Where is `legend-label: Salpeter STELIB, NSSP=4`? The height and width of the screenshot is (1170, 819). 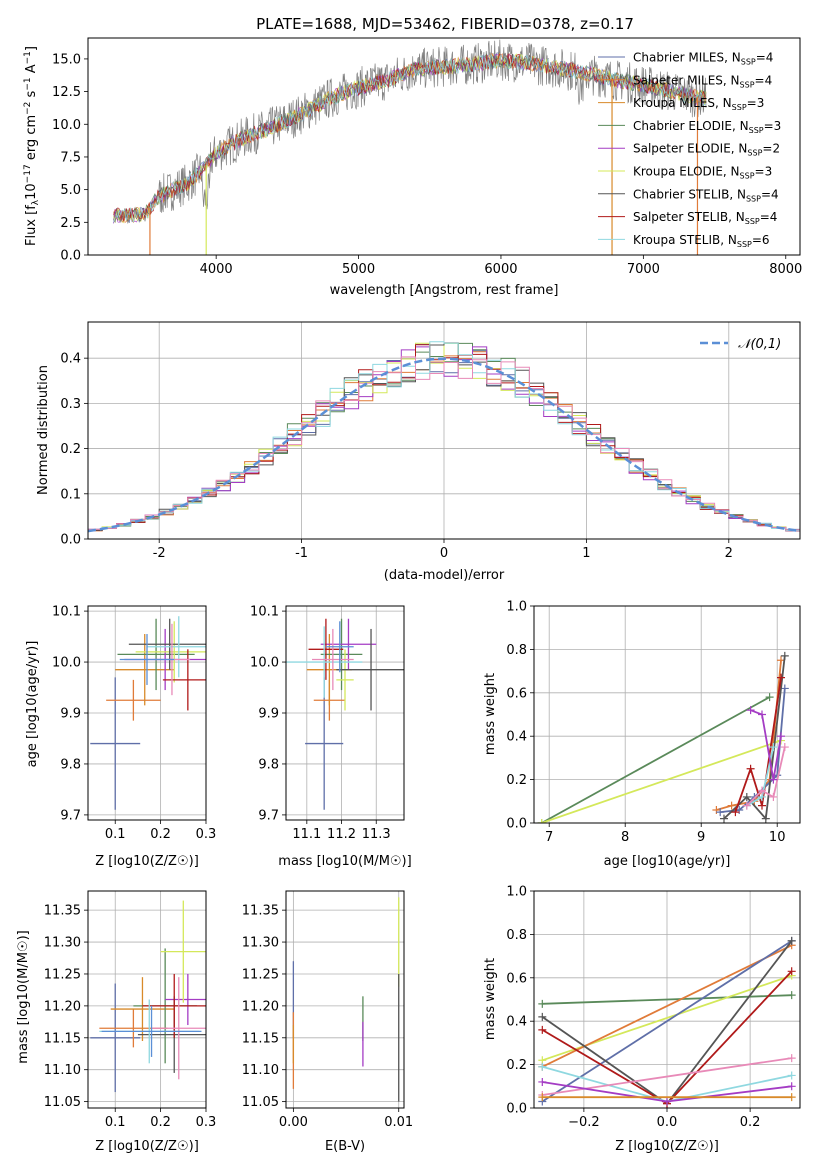
legend-label: Salpeter STELIB, NSSP=4 is located at coordinates (705, 218).